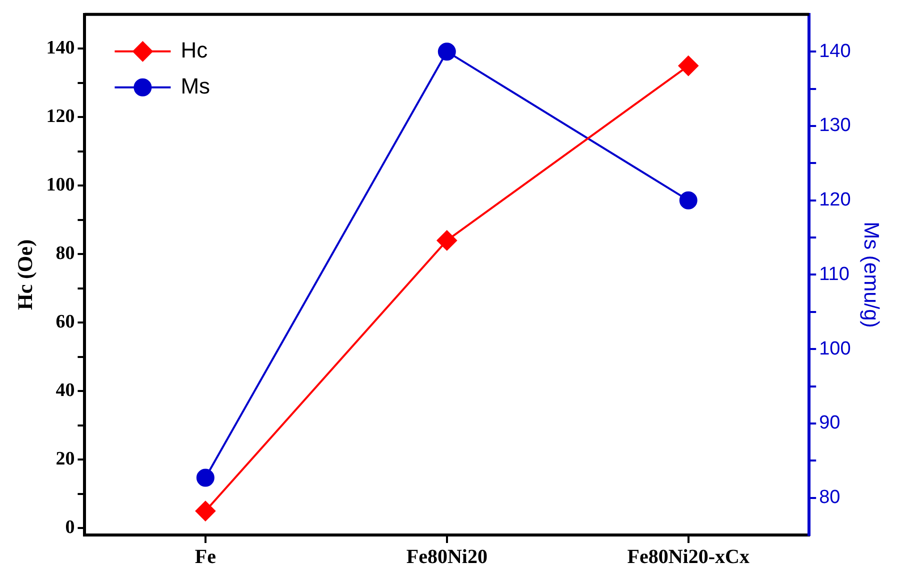  Describe the element at coordinates (25, 274) in the screenshot. I see `y-axis-title: Hc (Oe)` at that location.